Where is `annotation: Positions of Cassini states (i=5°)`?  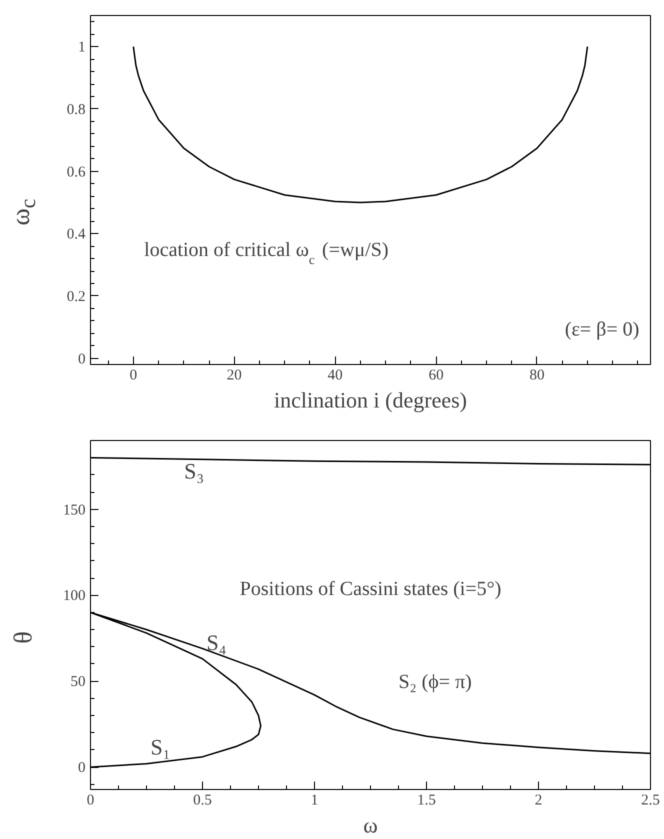 annotation: Positions of Cassini states (i=5°) is located at coordinates (371, 589).